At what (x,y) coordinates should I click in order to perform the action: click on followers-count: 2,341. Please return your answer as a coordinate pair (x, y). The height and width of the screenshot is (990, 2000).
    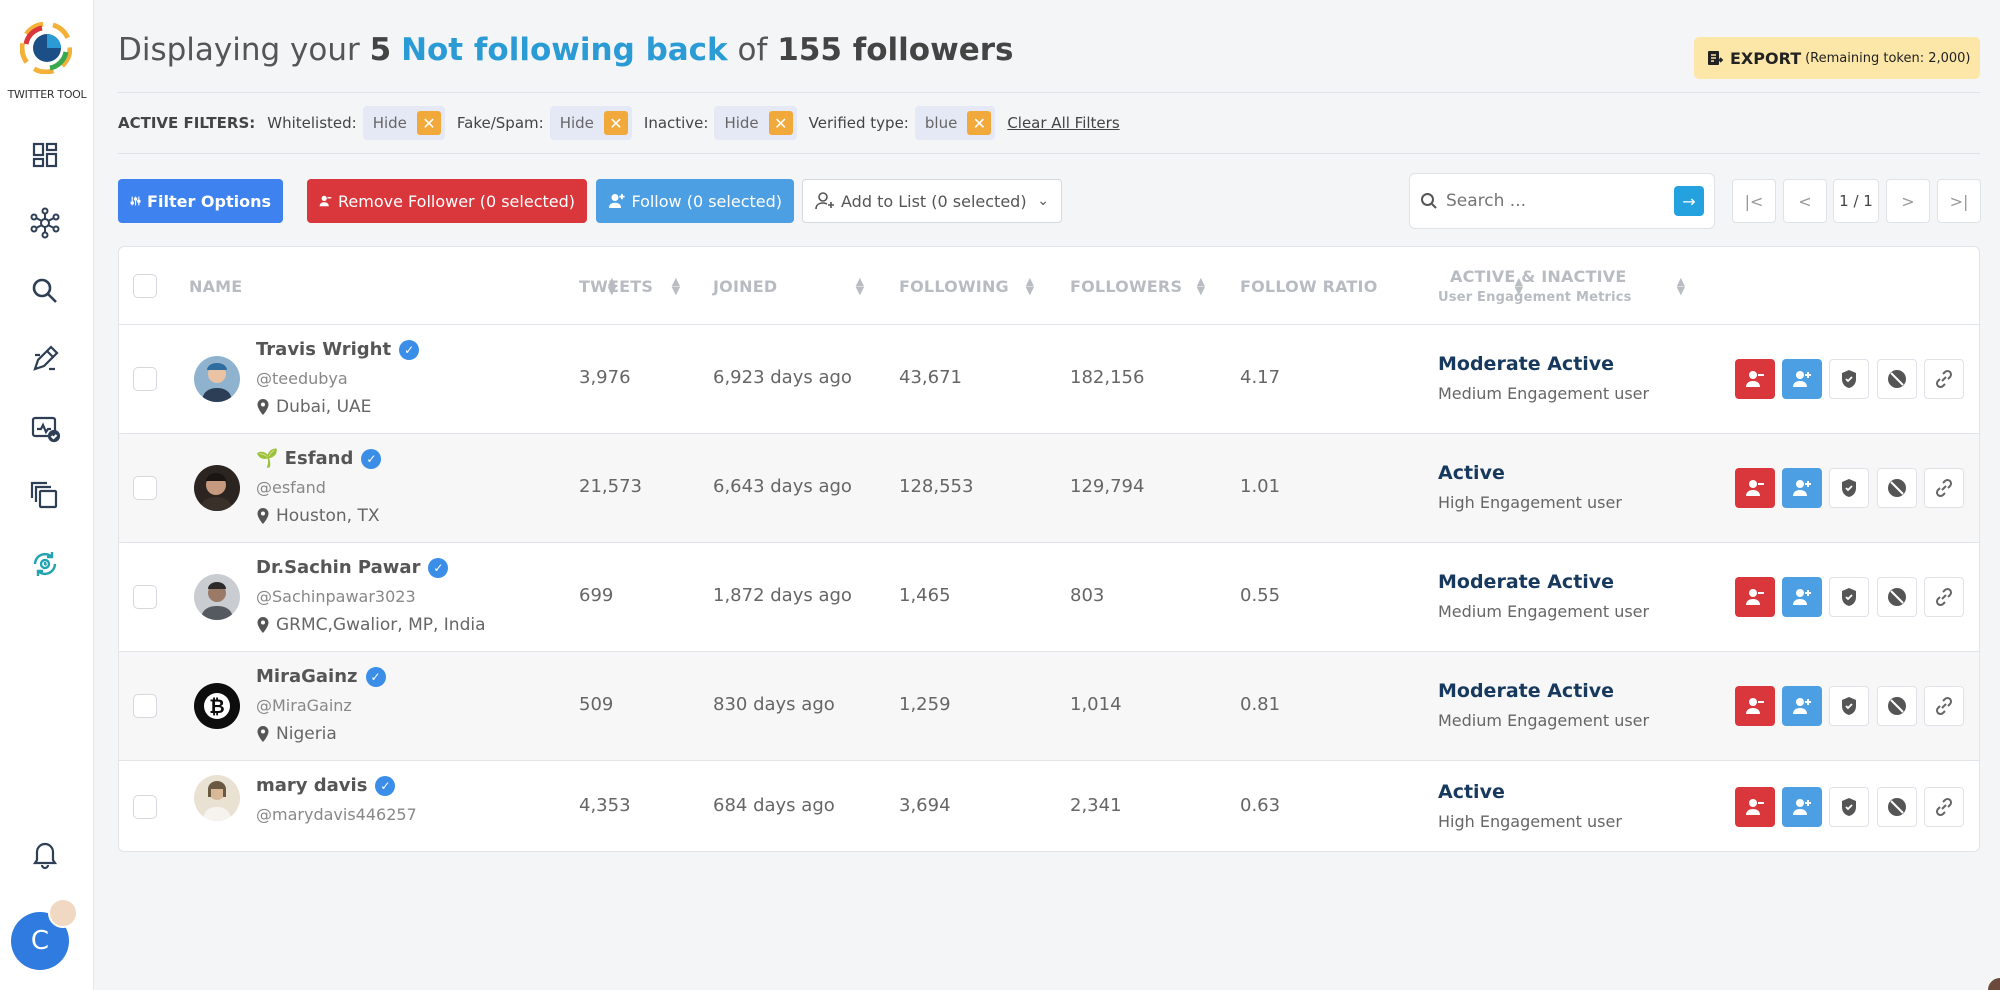
    Looking at the image, I should click on (1096, 805).